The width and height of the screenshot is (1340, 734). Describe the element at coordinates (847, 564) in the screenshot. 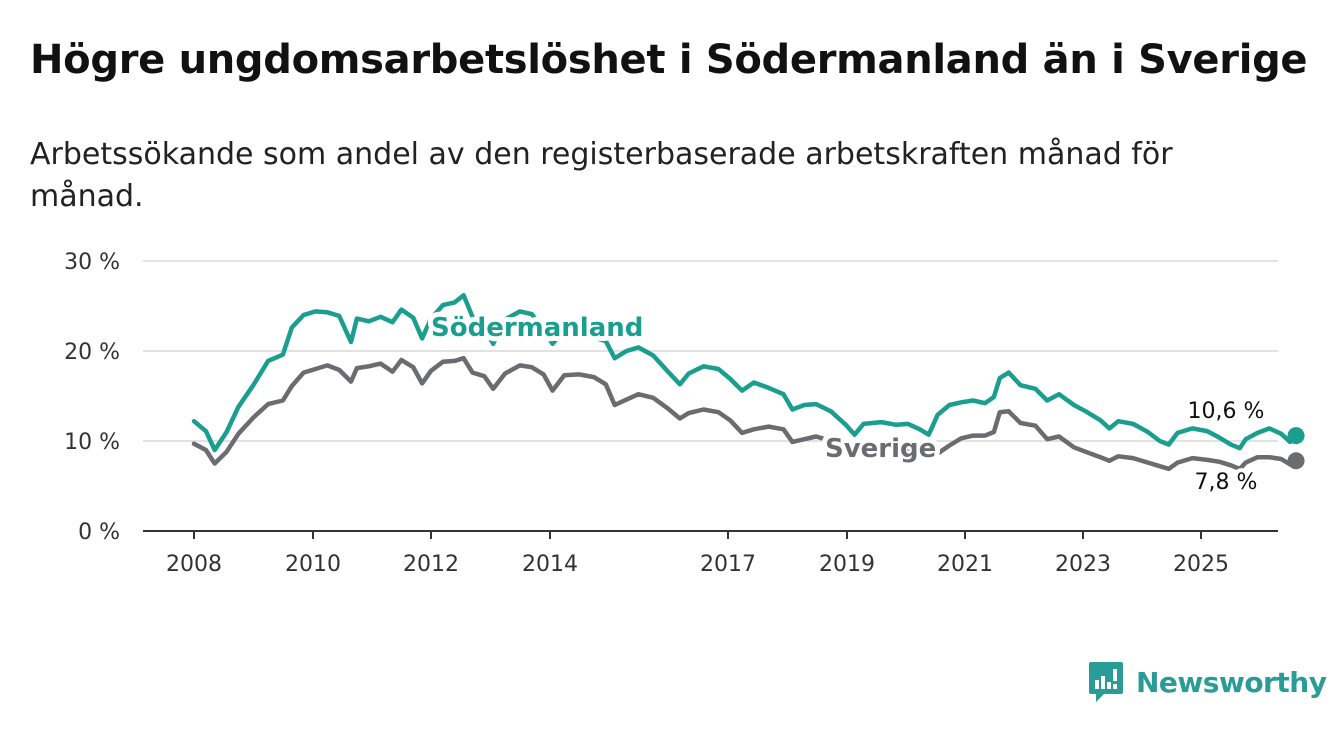

I see `x-tick-label: 2019` at that location.